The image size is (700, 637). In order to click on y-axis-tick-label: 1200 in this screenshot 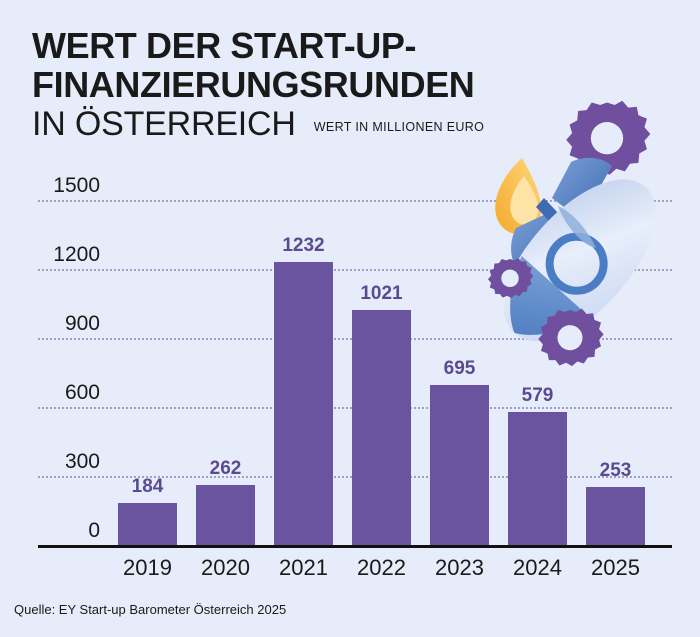, I will do `click(76, 254)`.